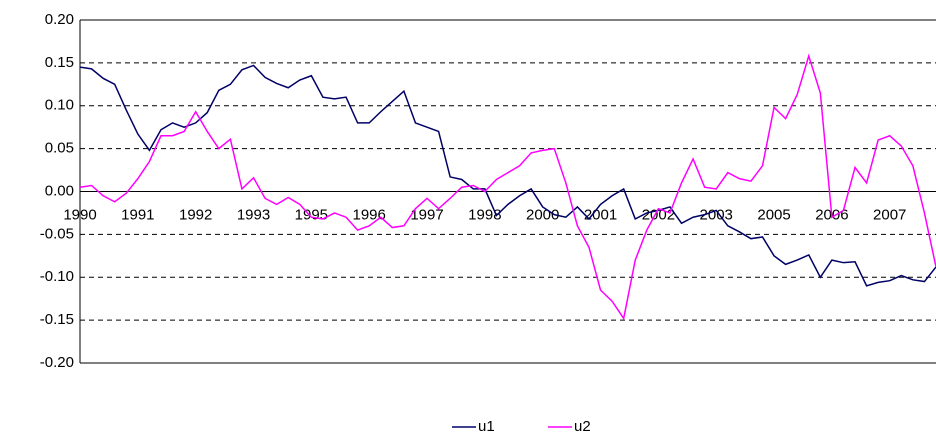 The height and width of the screenshot is (437, 936). Describe the element at coordinates (582, 426) in the screenshot. I see `legend-label: u2` at that location.